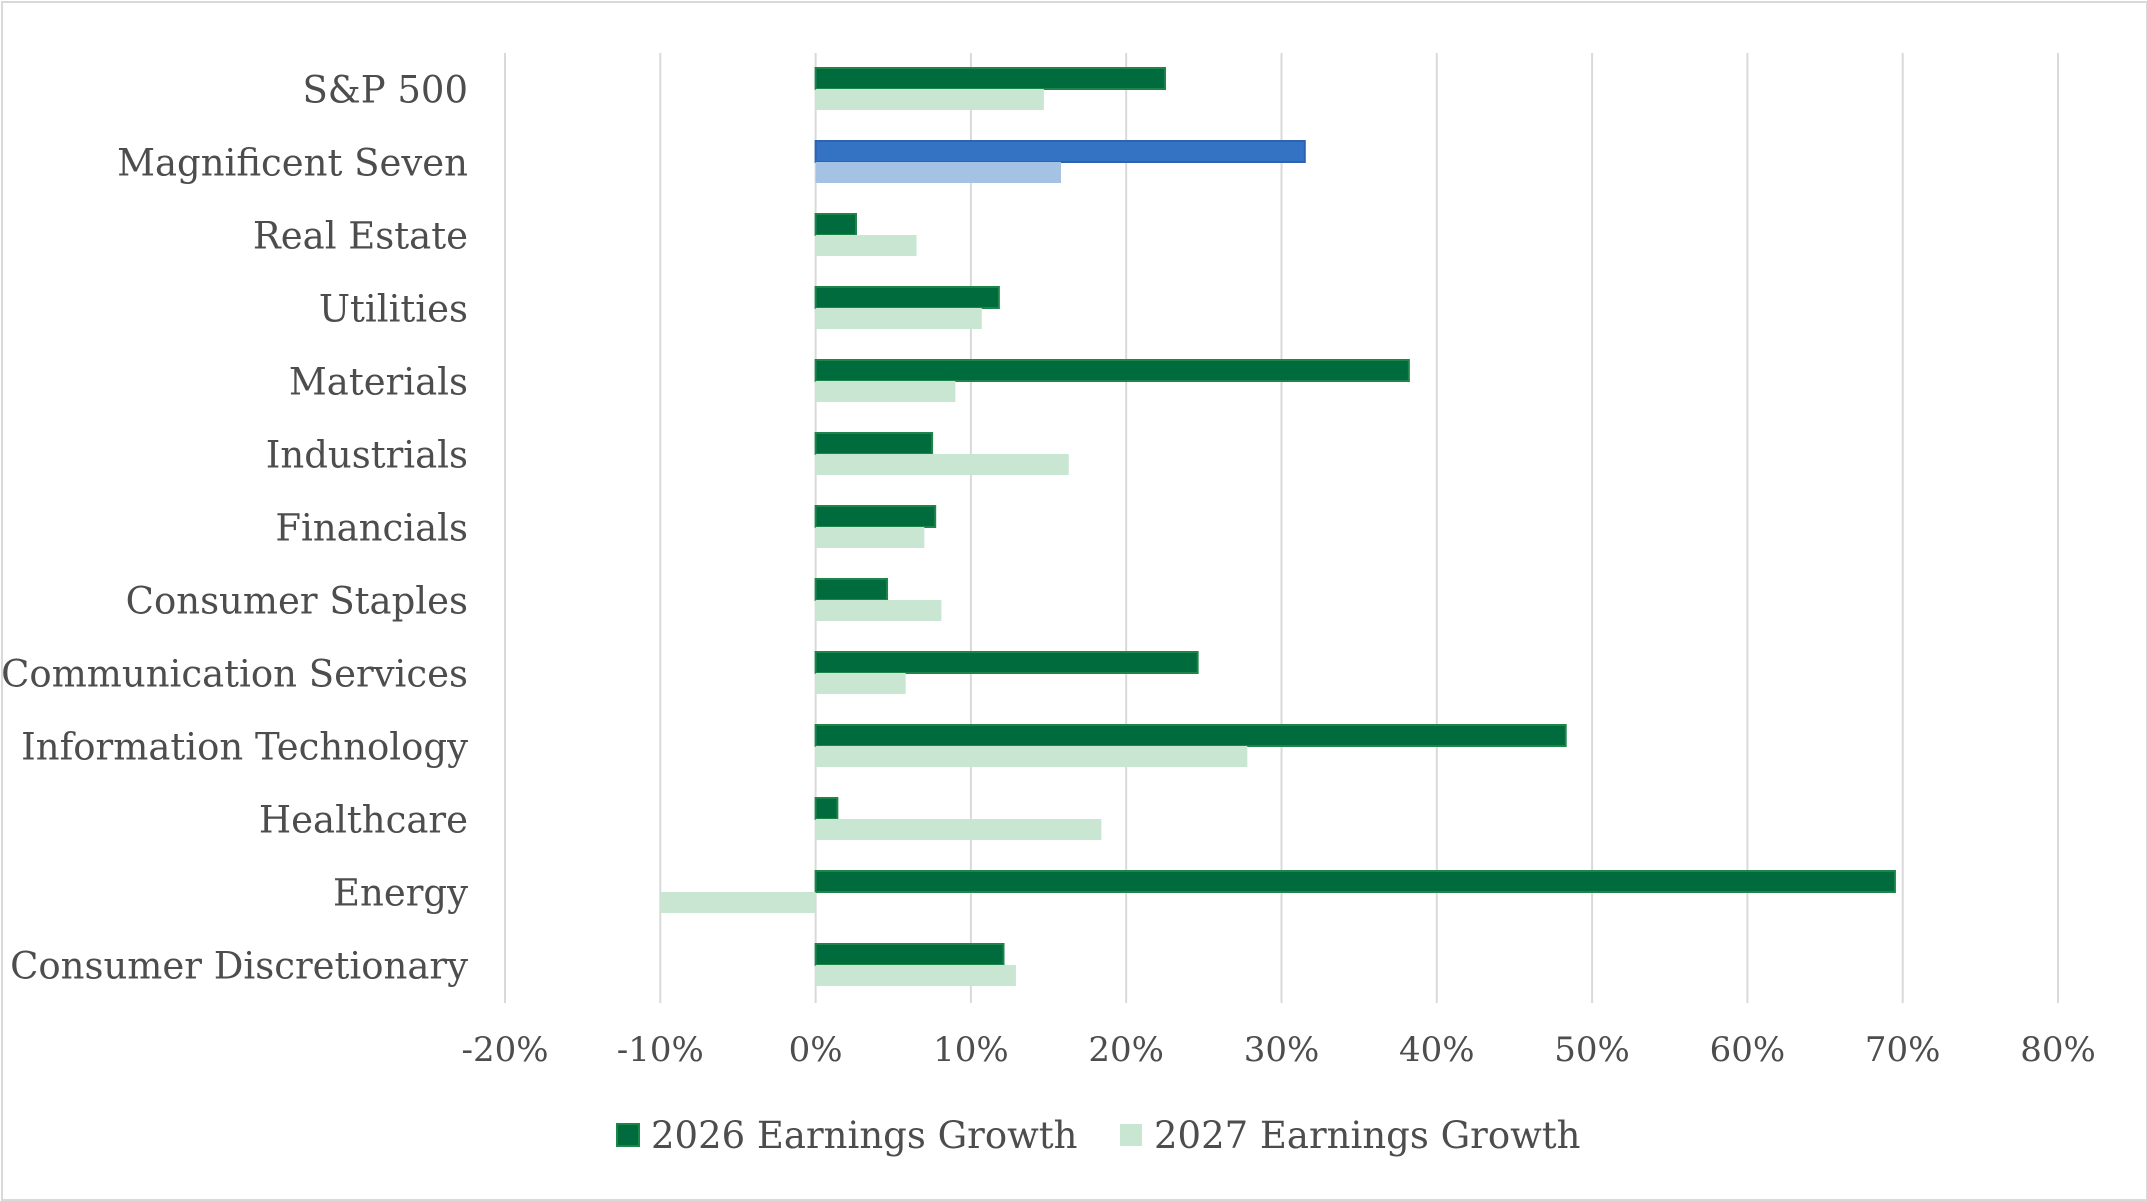 The height and width of the screenshot is (1201, 2147). Describe the element at coordinates (504, 1050) in the screenshot. I see `x-tick-label: -20%` at that location.